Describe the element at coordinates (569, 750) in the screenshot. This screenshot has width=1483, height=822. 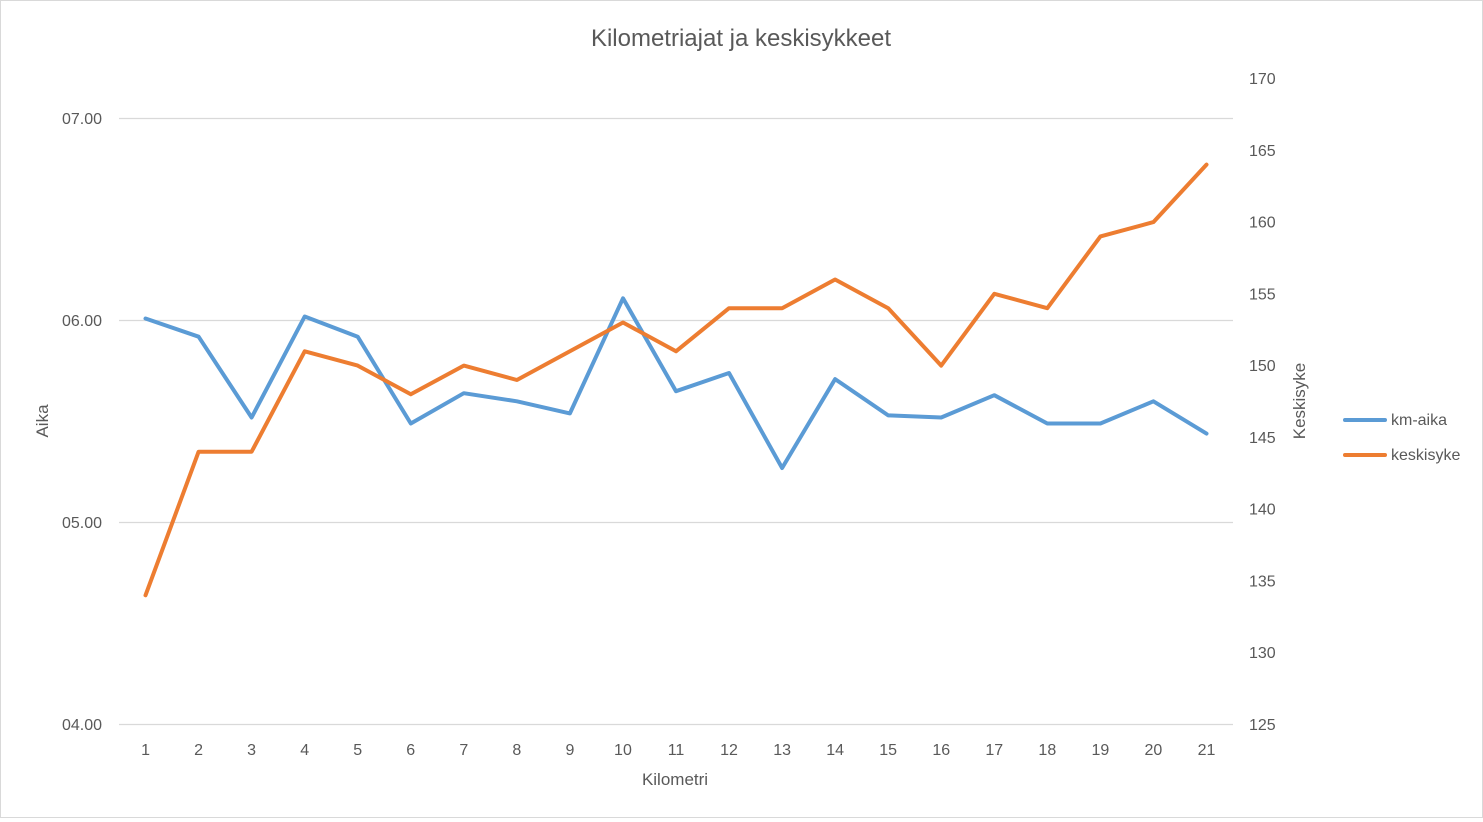
I see `x-tick-label: 9` at that location.